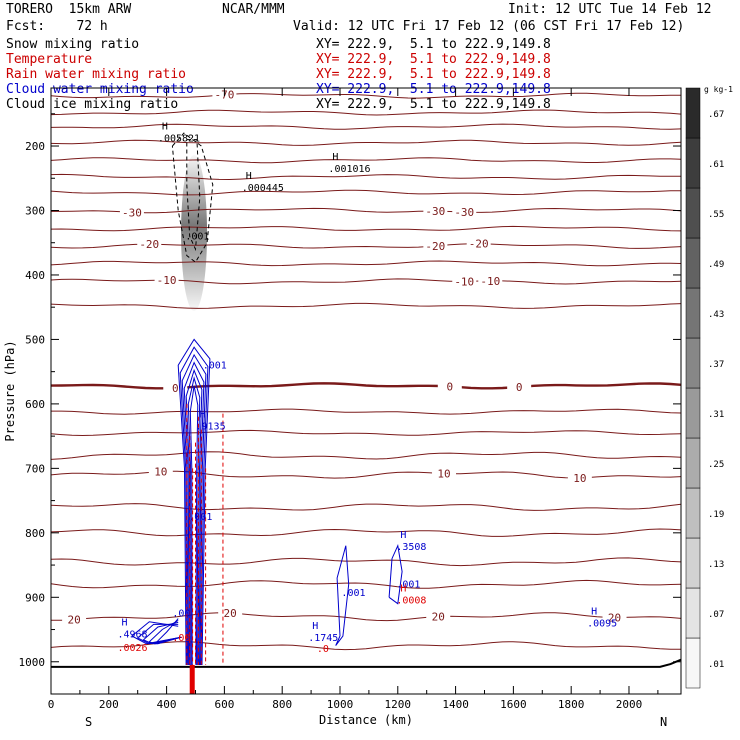  What do you see at coordinates (92, 104) in the screenshot?
I see `field-name-cloud-ice: Cloud ice mixing ratio` at bounding box center [92, 104].